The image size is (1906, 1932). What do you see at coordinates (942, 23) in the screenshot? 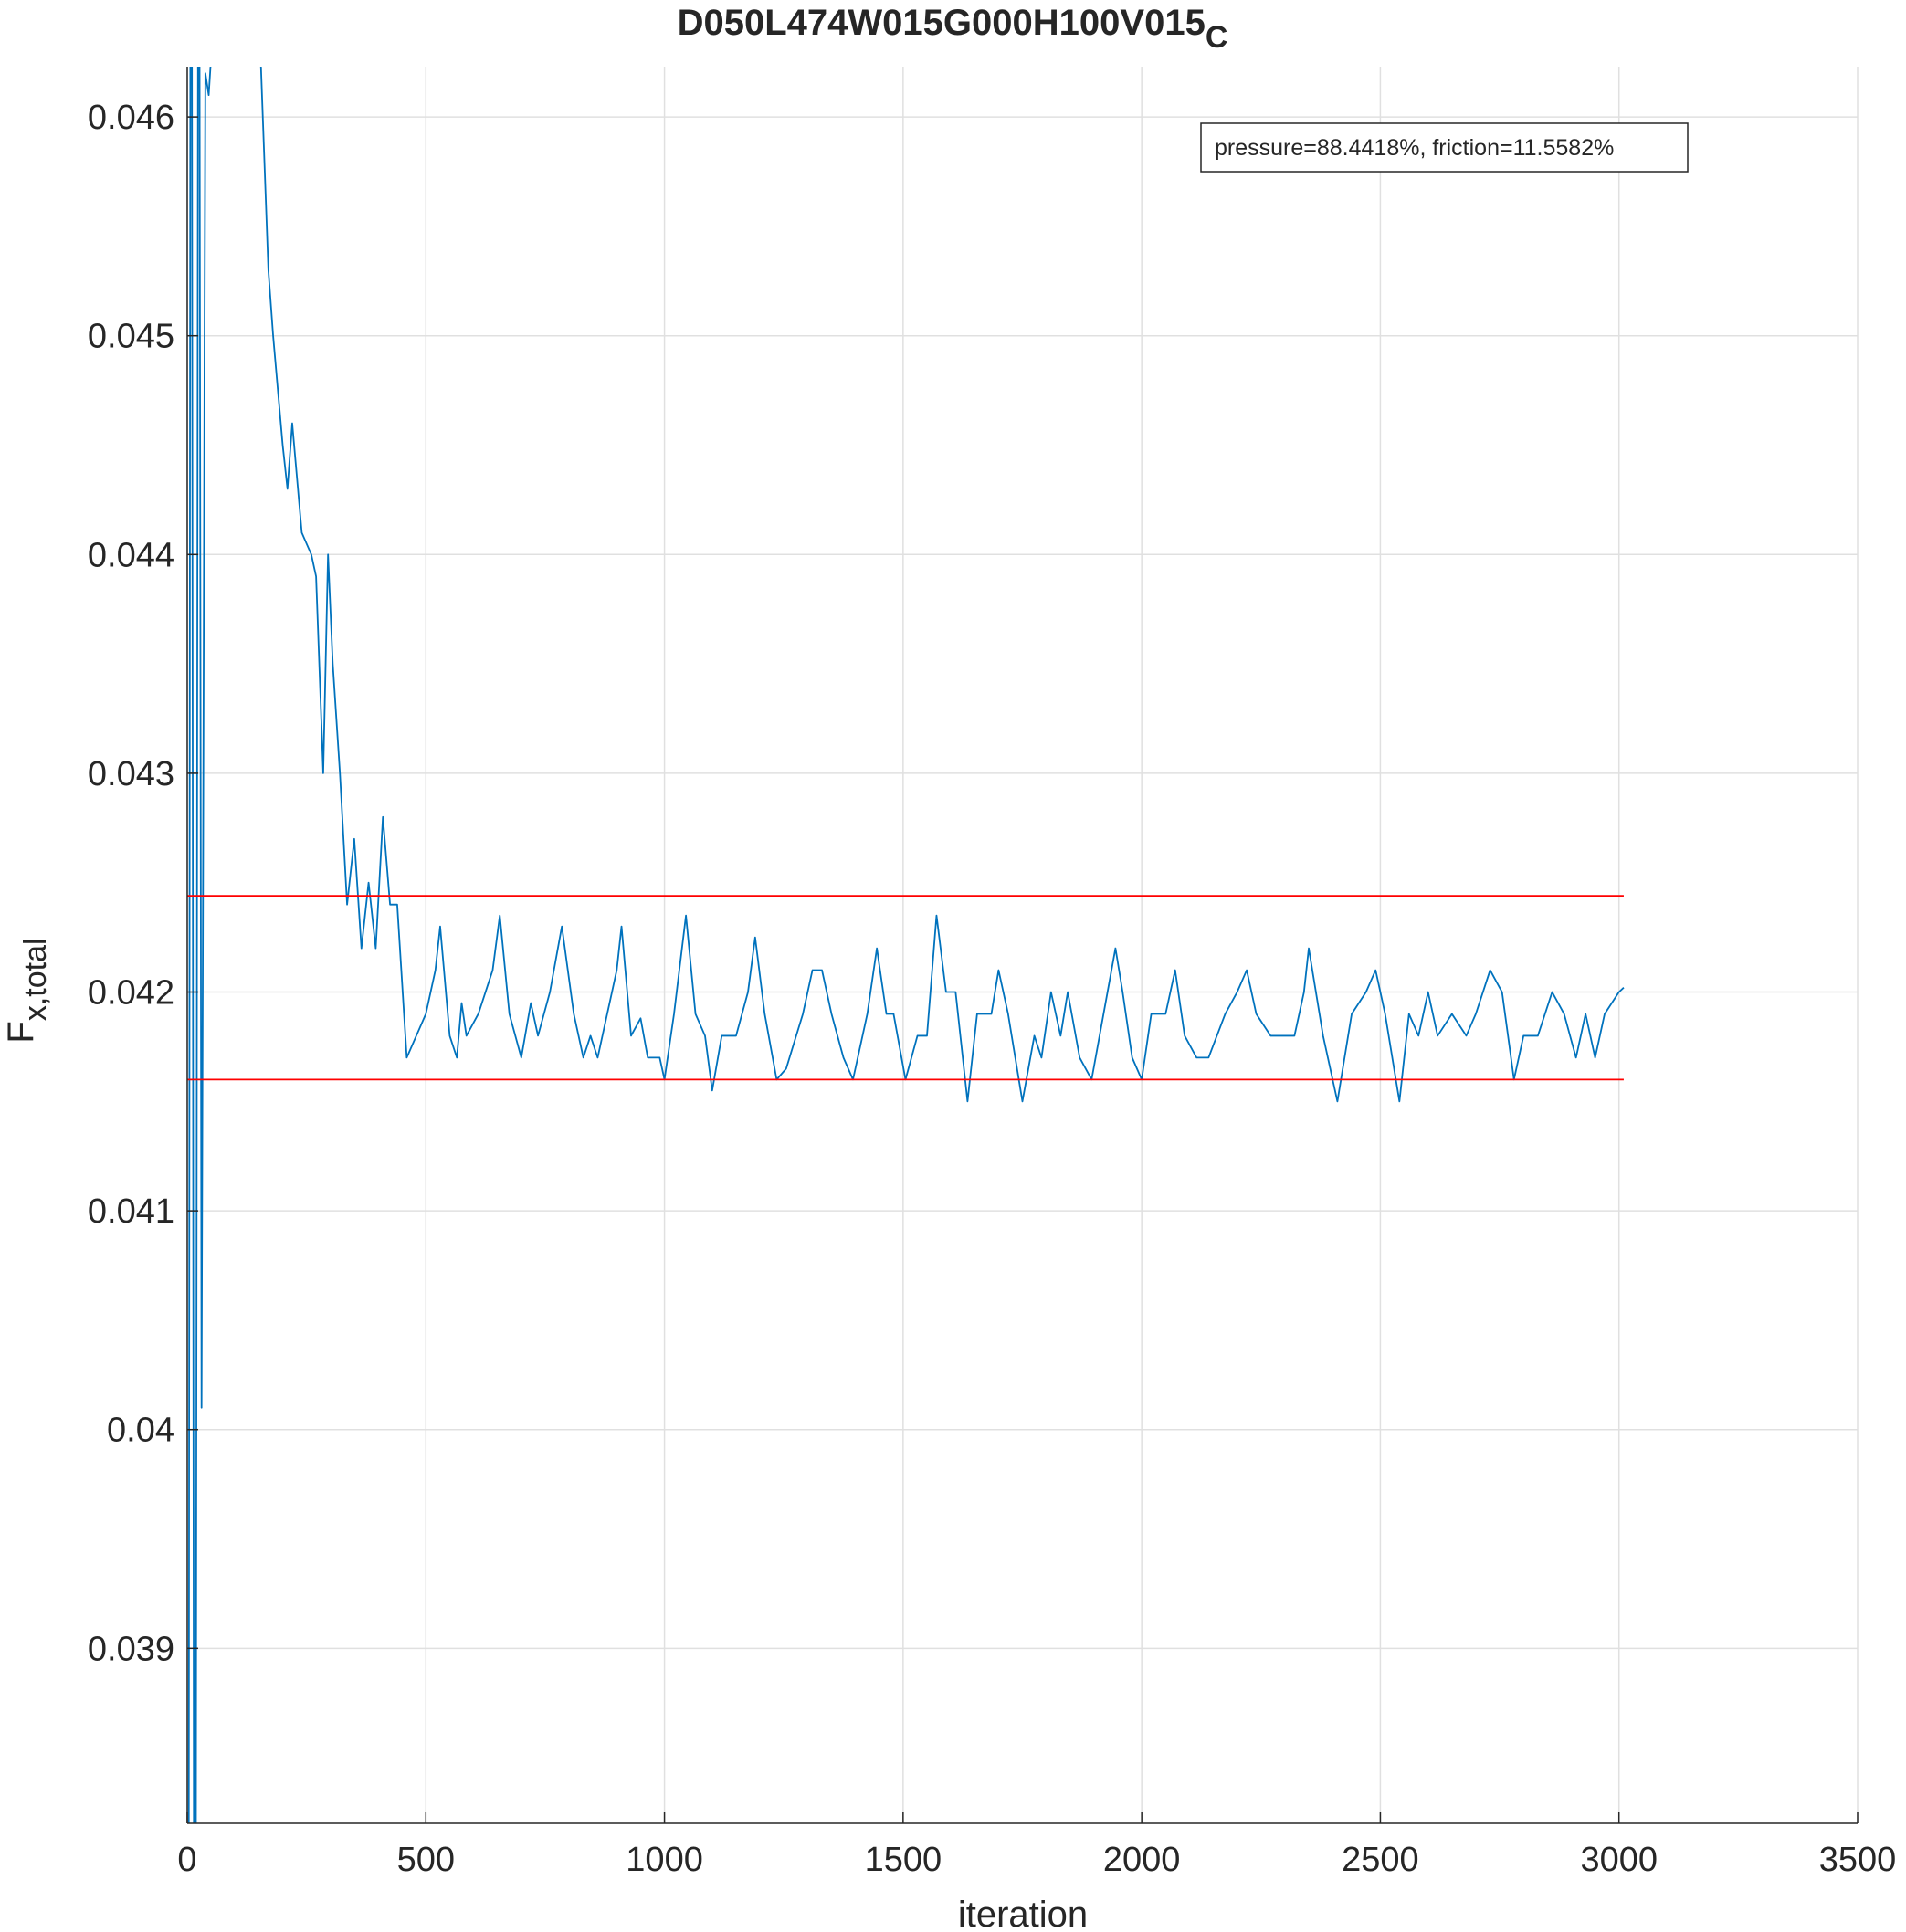
I see `title-main: D050L474W015G000H100V015` at bounding box center [942, 23].